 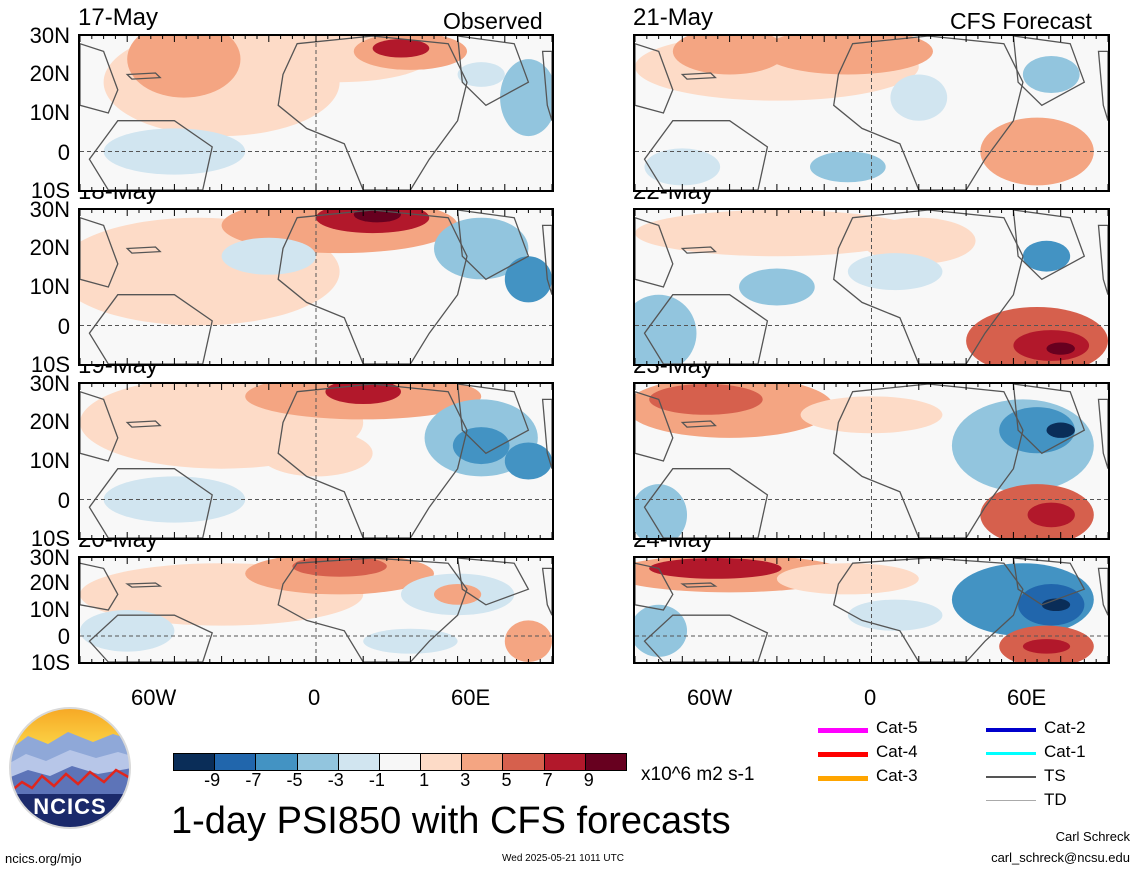 What do you see at coordinates (212, 780) in the screenshot?
I see `colorbar-tick-label: -9` at bounding box center [212, 780].